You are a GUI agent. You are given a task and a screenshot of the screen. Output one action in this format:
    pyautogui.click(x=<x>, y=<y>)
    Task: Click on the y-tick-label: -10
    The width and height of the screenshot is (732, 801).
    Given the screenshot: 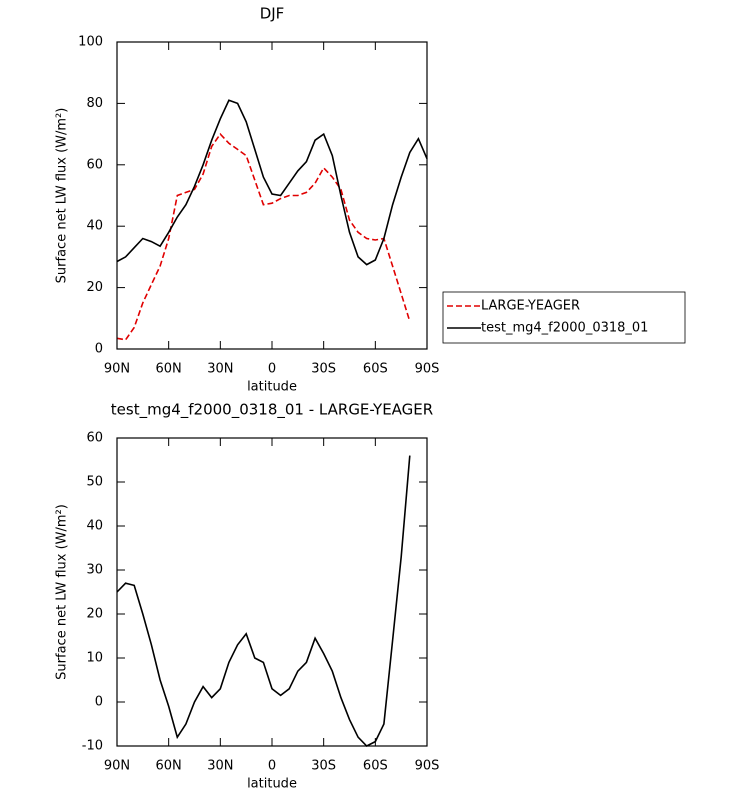 What is the action you would take?
    pyautogui.click(x=92, y=746)
    